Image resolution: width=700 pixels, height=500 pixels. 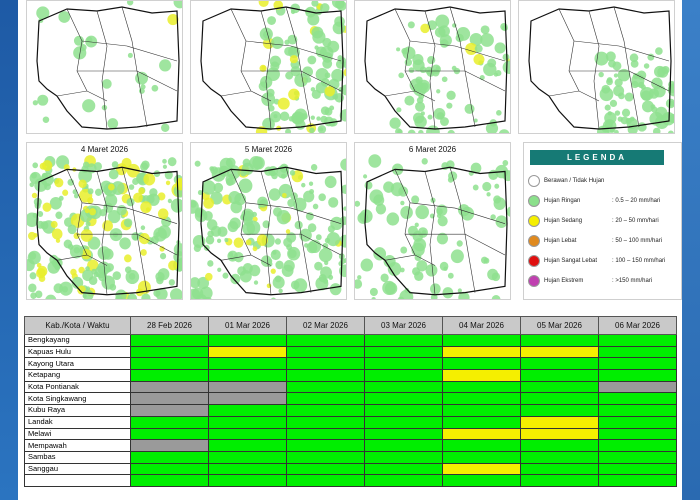 What do you see at coordinates (571, 261) in the screenshot?
I see `legend-label: Hujan Sangat Lebat` at bounding box center [571, 261].